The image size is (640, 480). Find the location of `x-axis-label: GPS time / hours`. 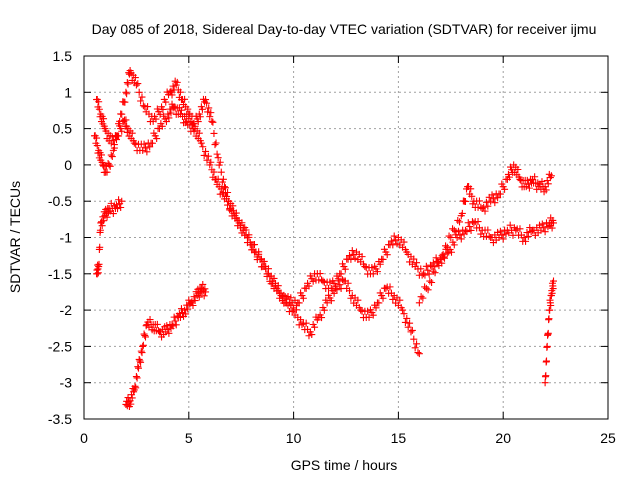

x-axis-label: GPS time / hours is located at coordinates (344, 465).